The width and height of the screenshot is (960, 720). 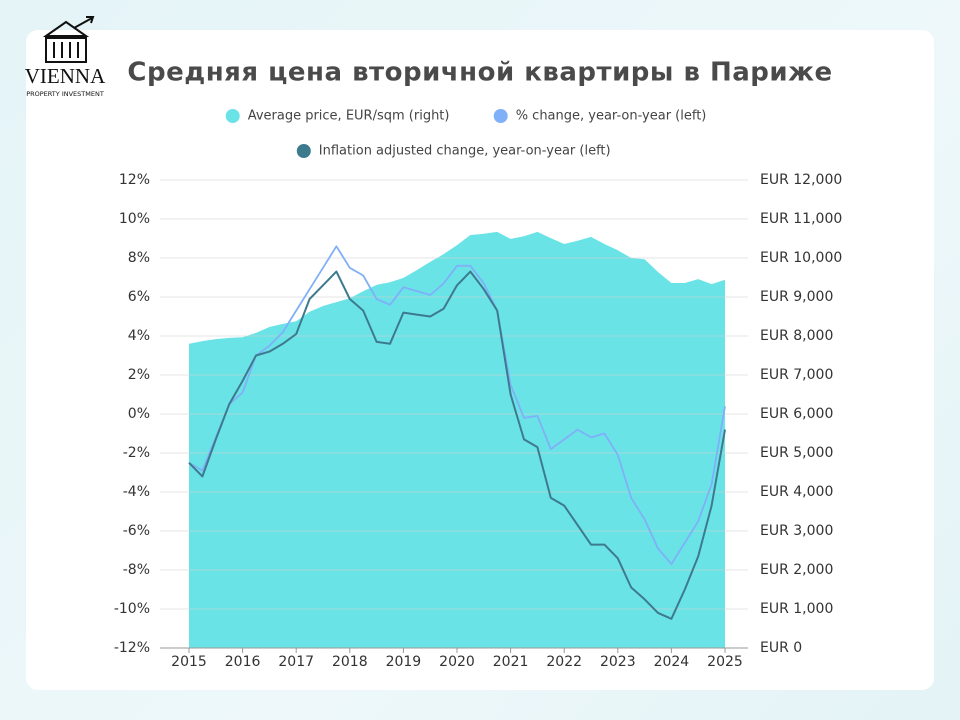 What do you see at coordinates (457, 662) in the screenshot?
I see `x-tick-label: 2020` at bounding box center [457, 662].